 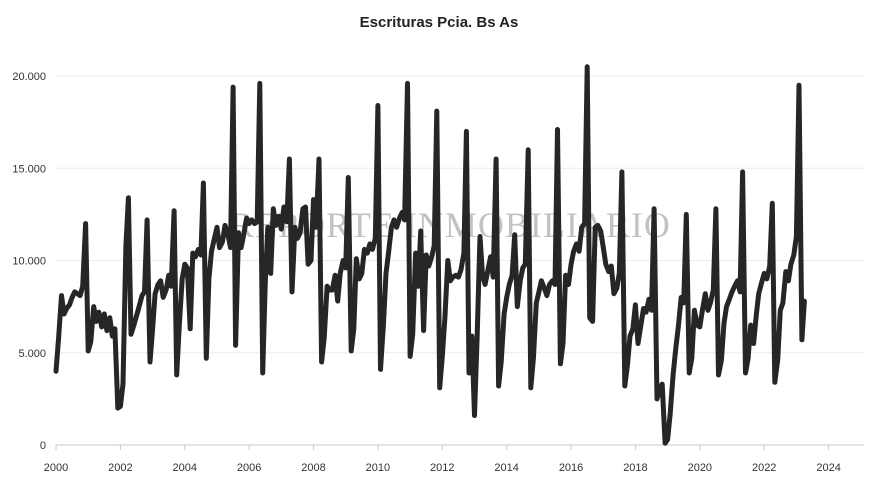 What do you see at coordinates (828, 468) in the screenshot?
I see `x-tick-label-12: 2024` at bounding box center [828, 468].